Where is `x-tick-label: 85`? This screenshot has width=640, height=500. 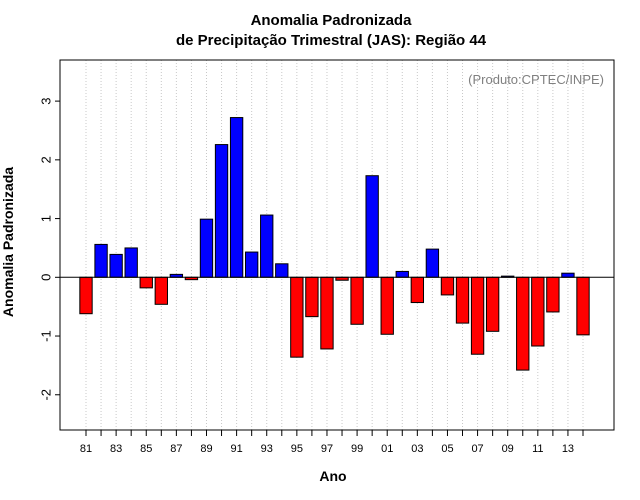 x-tick-label: 85 is located at coordinates (146, 449).